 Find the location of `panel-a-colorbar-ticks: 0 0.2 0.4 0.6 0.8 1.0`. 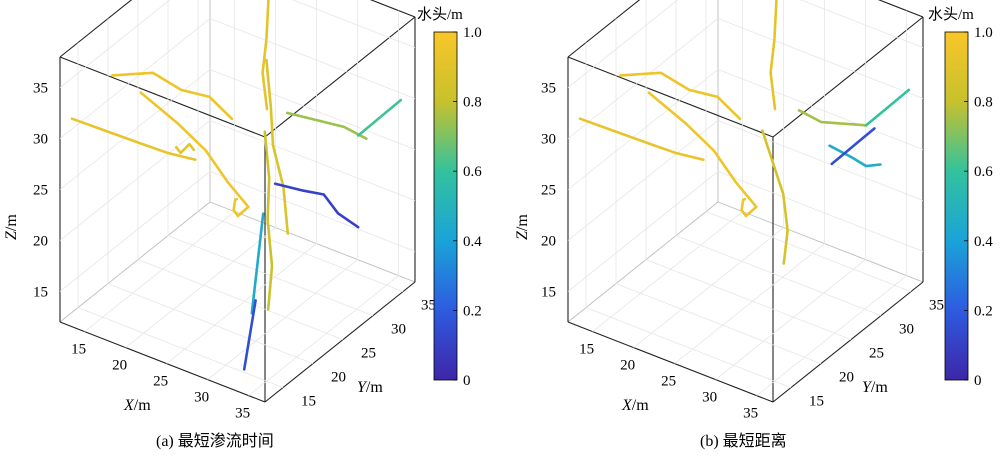

panel-a-colorbar-ticks: 0 0.2 0.4 0.6 0.8 1.0 is located at coordinates (467, 207).